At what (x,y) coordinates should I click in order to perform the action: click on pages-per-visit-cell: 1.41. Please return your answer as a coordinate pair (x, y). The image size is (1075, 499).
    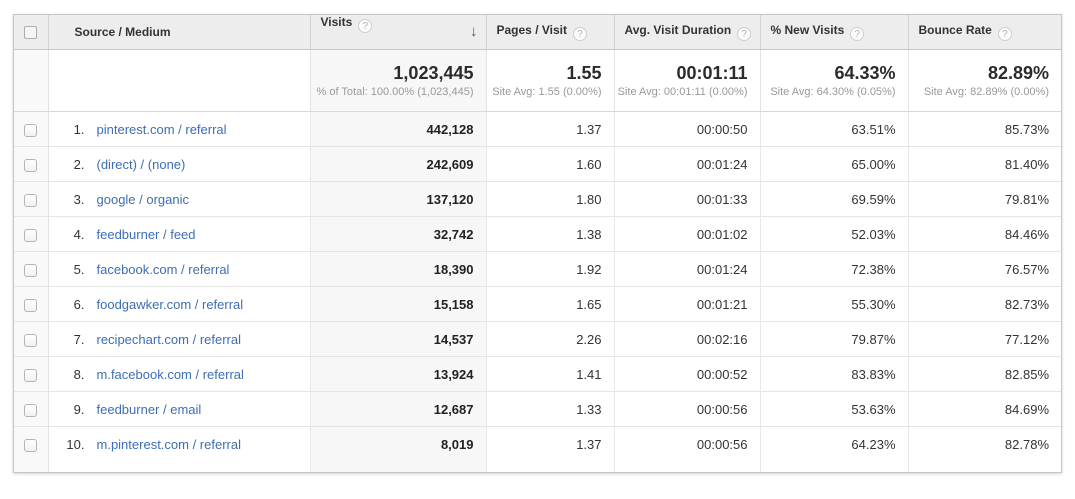
    Looking at the image, I should click on (549, 374).